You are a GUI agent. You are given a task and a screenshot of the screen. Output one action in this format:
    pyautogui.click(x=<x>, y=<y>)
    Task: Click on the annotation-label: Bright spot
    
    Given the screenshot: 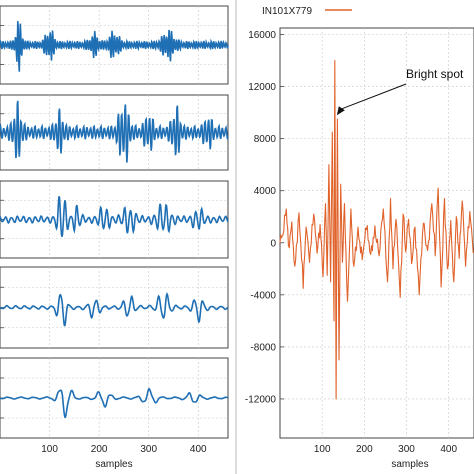 What is the action you would take?
    pyautogui.click(x=435, y=74)
    